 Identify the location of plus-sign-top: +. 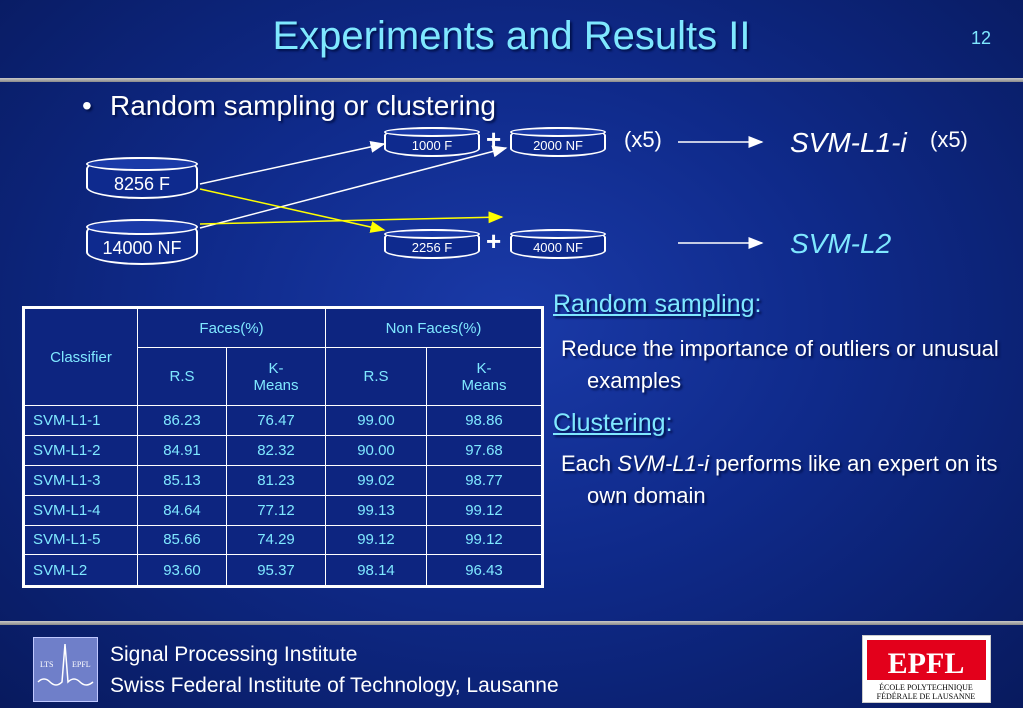
(494, 139).